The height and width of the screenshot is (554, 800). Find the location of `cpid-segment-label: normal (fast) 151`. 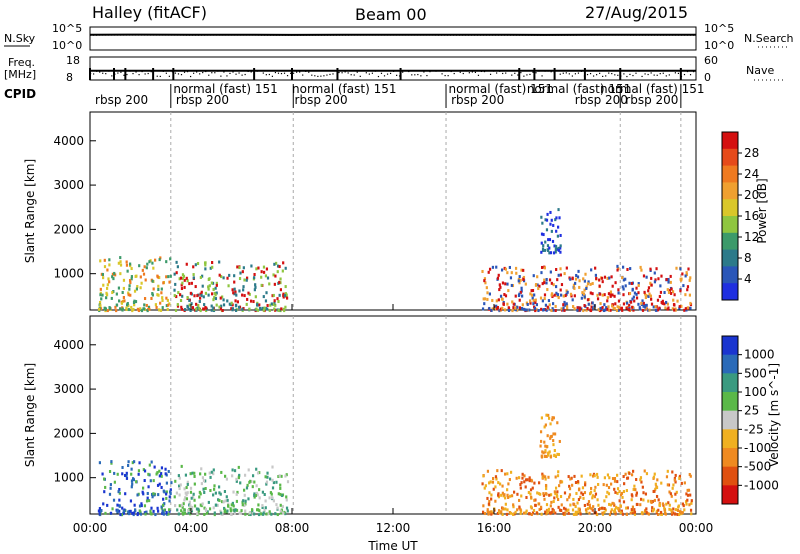

cpid-segment-label: normal (fast) 151 is located at coordinates (652, 89).